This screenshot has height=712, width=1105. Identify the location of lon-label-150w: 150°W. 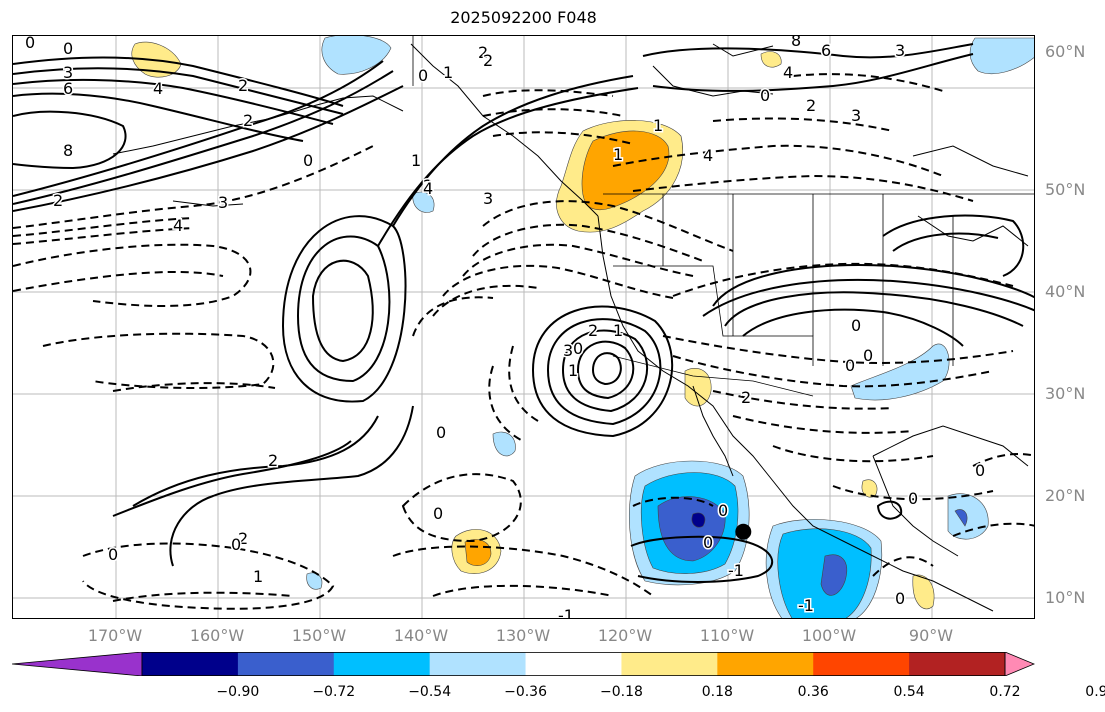
(319, 635).